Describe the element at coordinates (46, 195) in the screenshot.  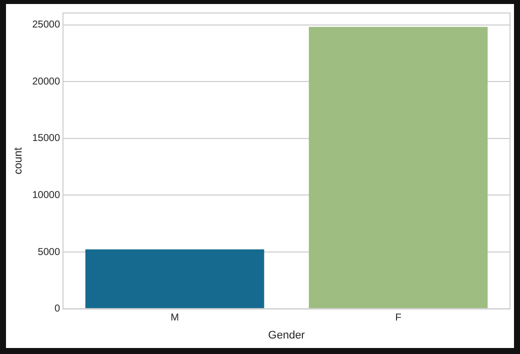
I see `y-tick-label: 10000` at that location.